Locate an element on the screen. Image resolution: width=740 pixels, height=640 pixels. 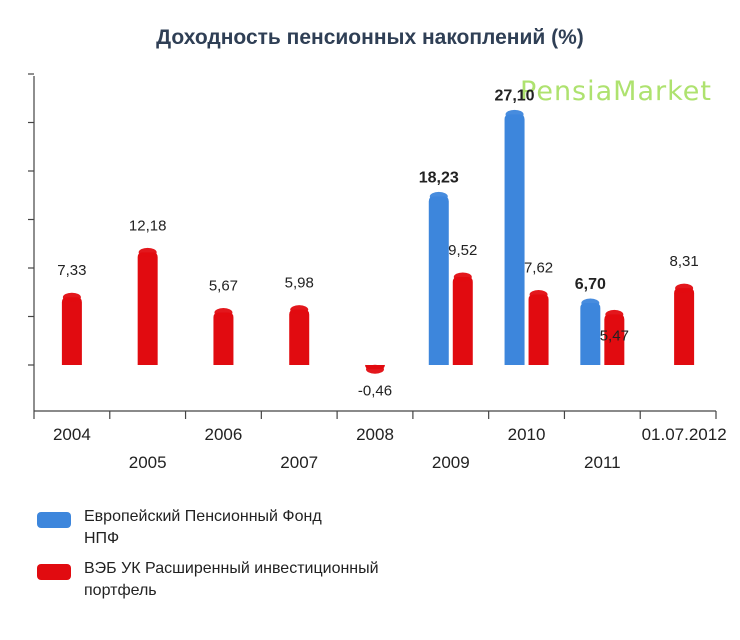
data-label-series-2: 5,67 is located at coordinates (223, 286).